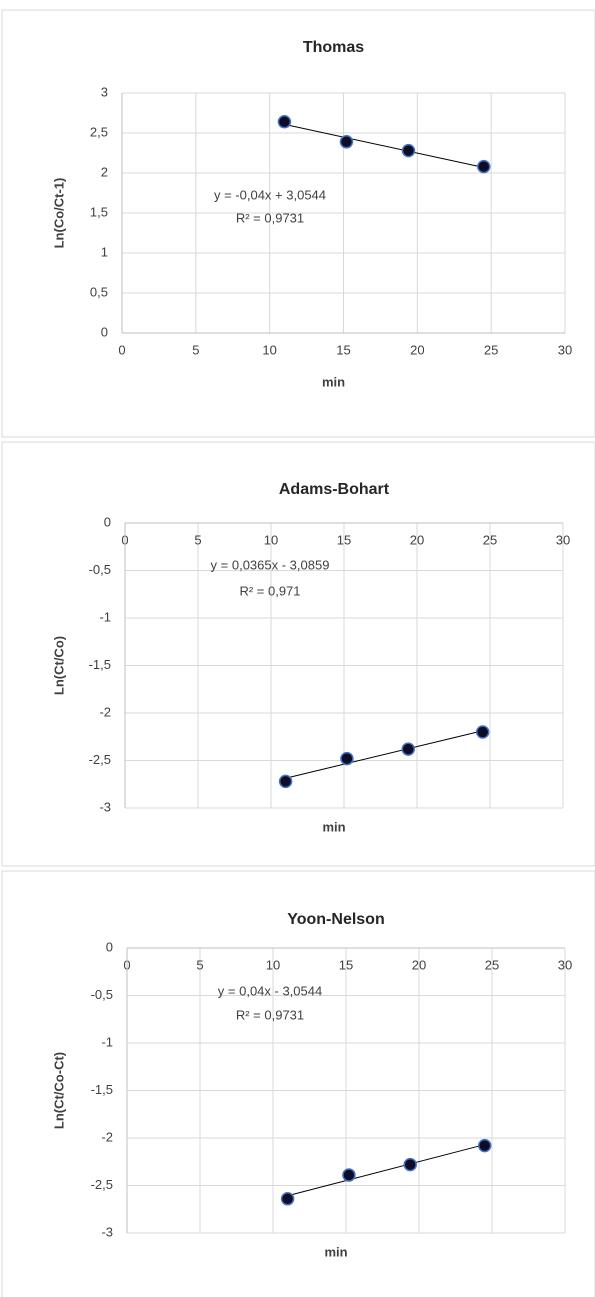 The image size is (595, 1297). I want to click on y-tick-label: 1,5, so click(99, 211).